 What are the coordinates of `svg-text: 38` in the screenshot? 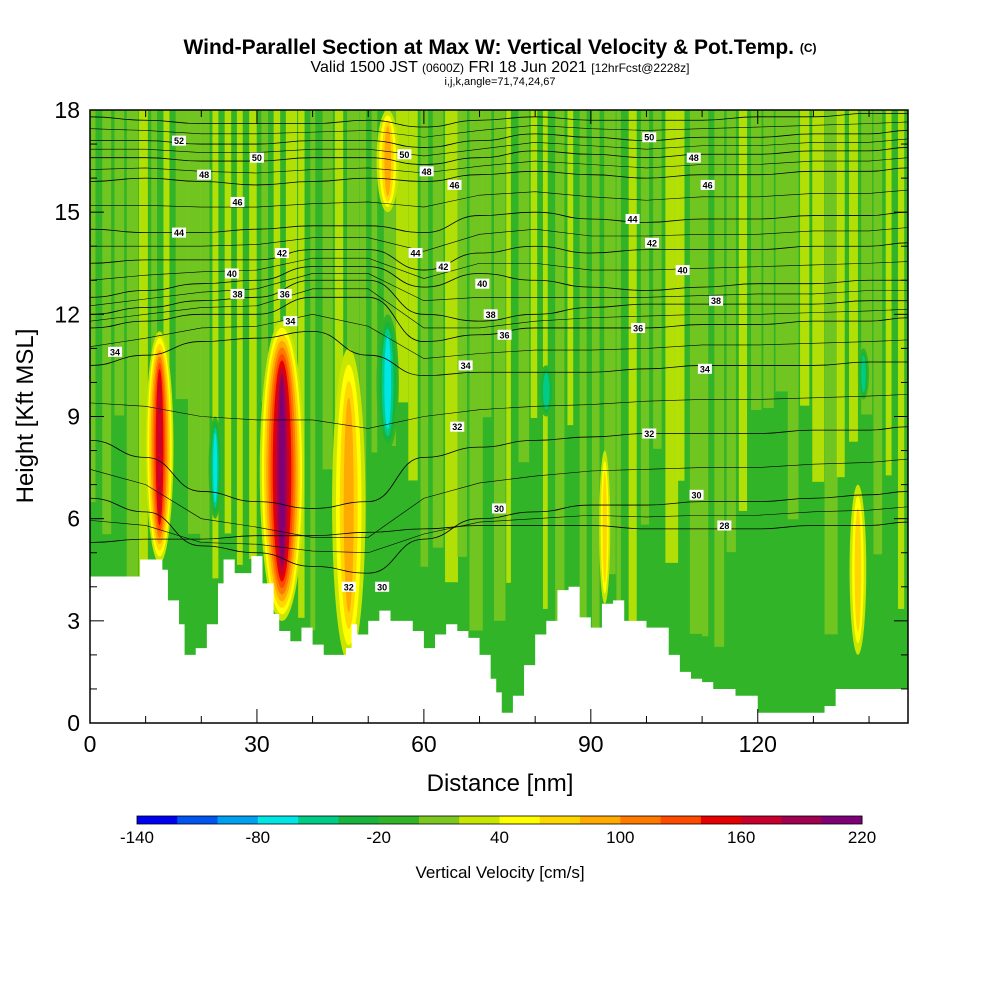 It's located at (491, 315).